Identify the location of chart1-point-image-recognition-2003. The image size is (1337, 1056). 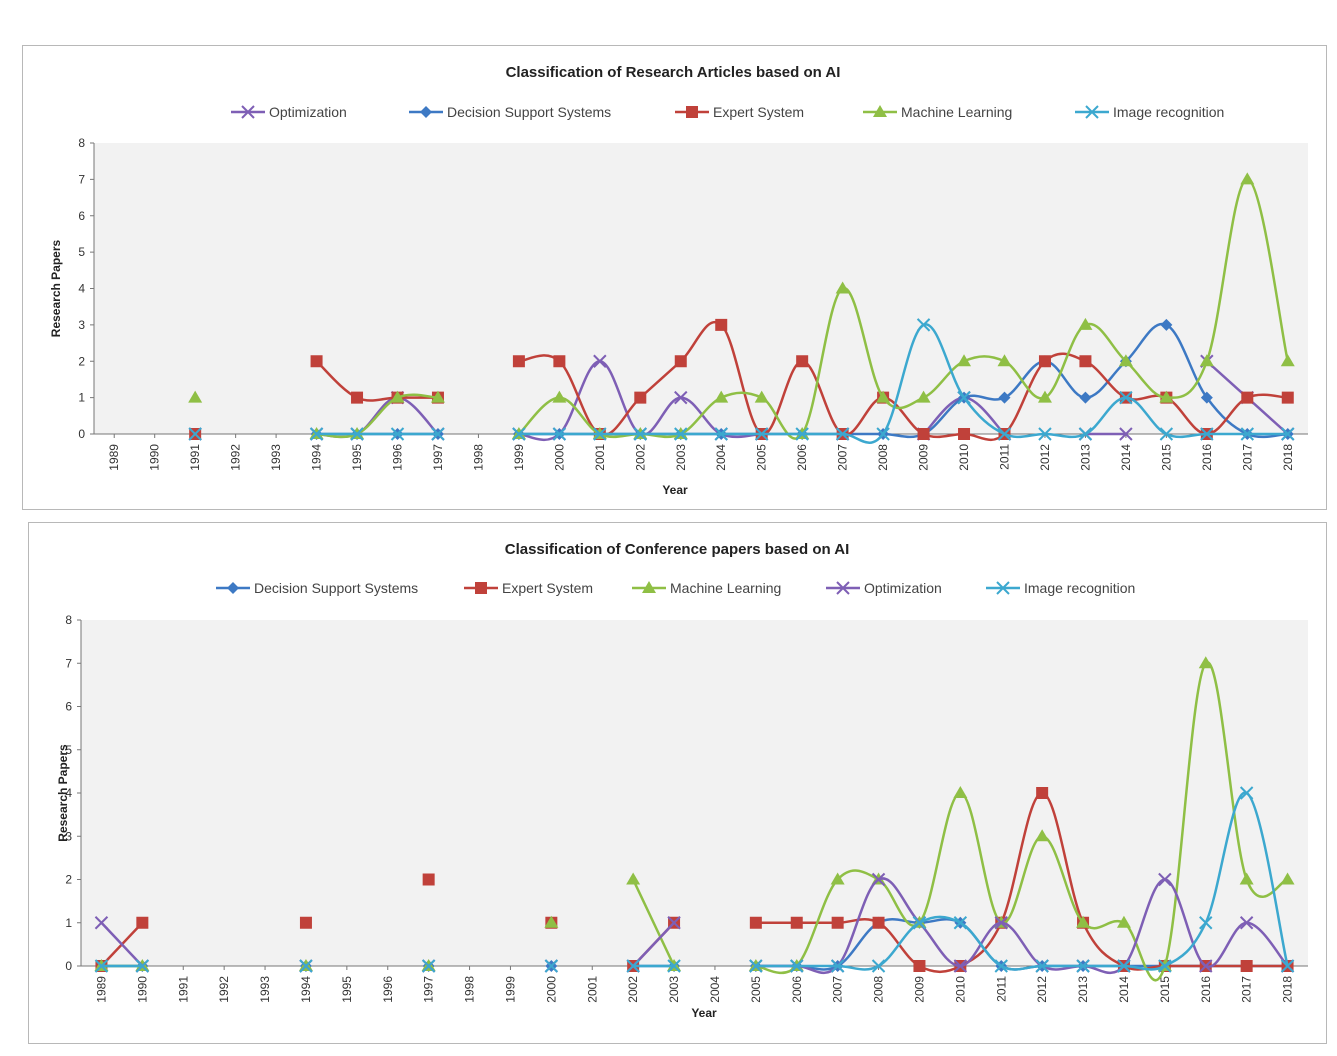
(681, 434).